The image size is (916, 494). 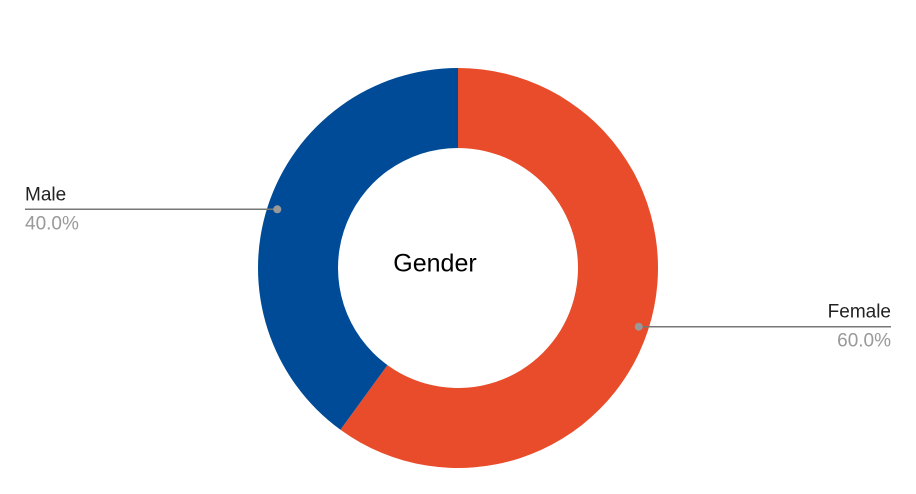 I want to click on slice-value: 60.0%, so click(x=864, y=341).